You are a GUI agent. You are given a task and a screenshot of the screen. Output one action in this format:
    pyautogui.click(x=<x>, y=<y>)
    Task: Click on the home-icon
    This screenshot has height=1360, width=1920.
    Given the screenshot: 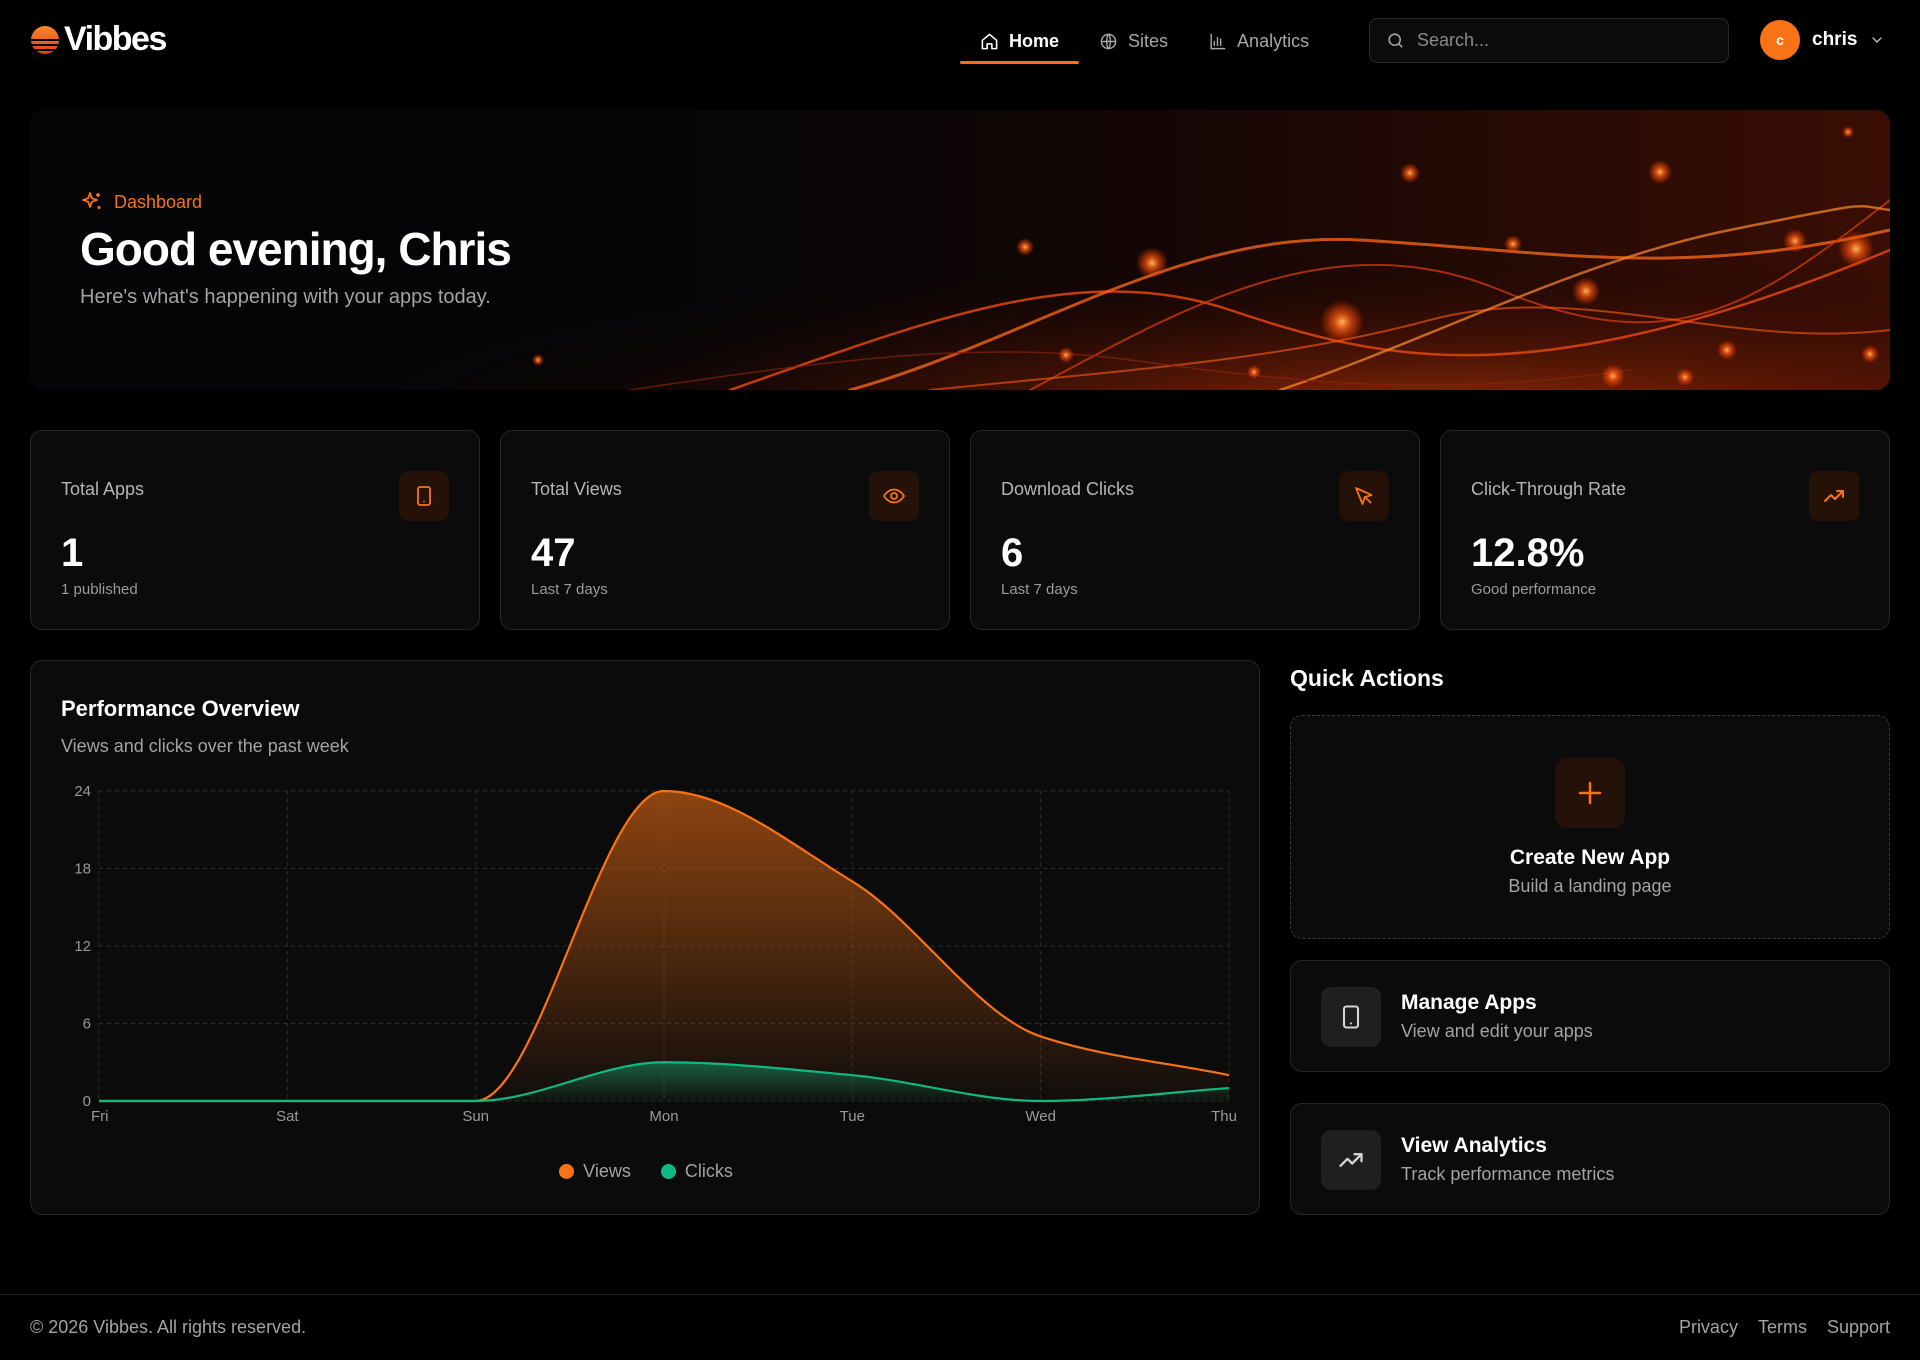 What is the action you would take?
    pyautogui.click(x=989, y=41)
    